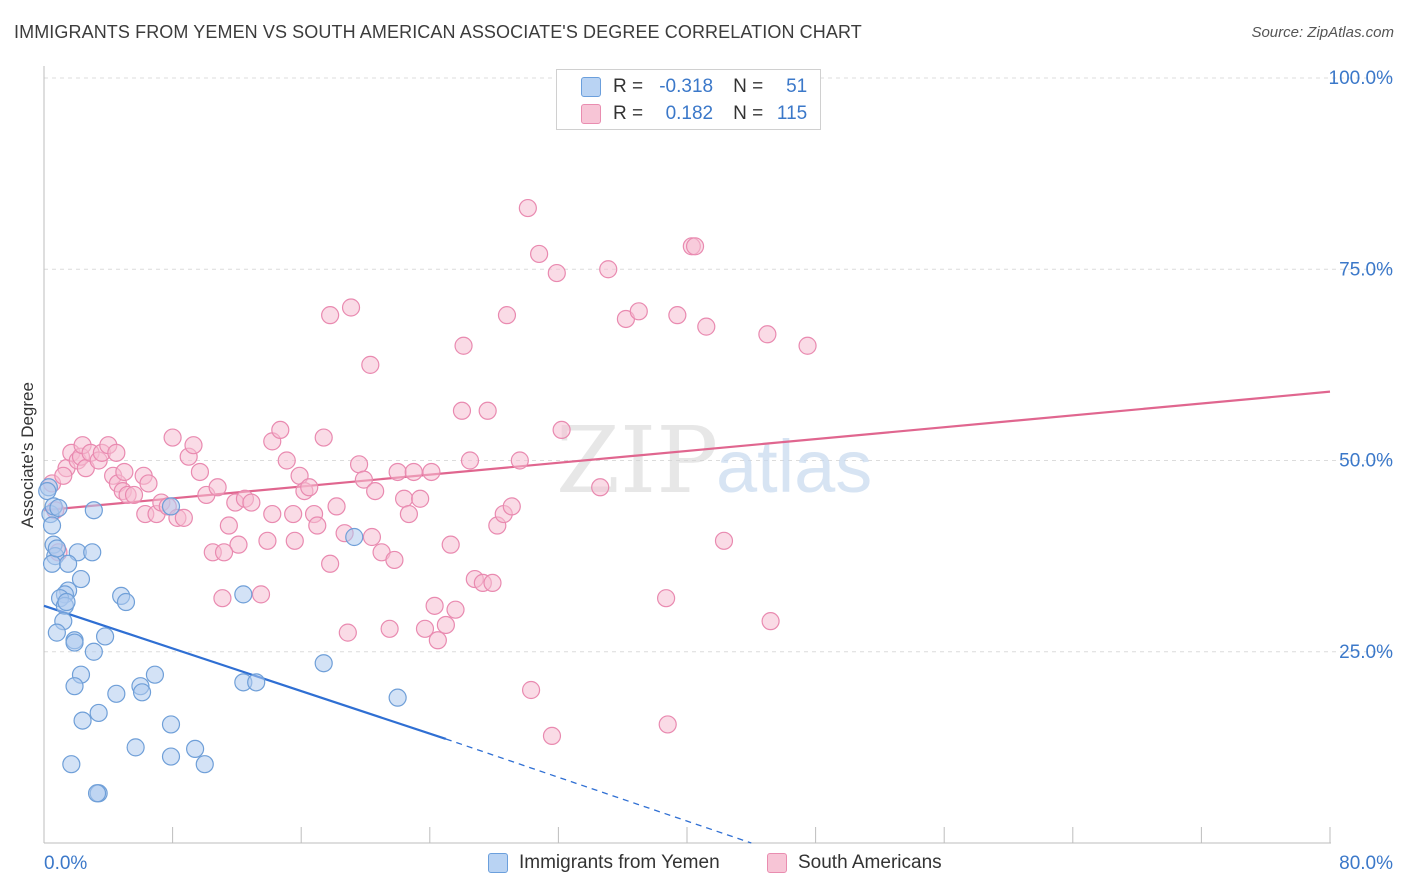 The image size is (1406, 892). Describe the element at coordinates (1361, 78) in the screenshot. I see `y-tick-label: 100.0%` at that location.